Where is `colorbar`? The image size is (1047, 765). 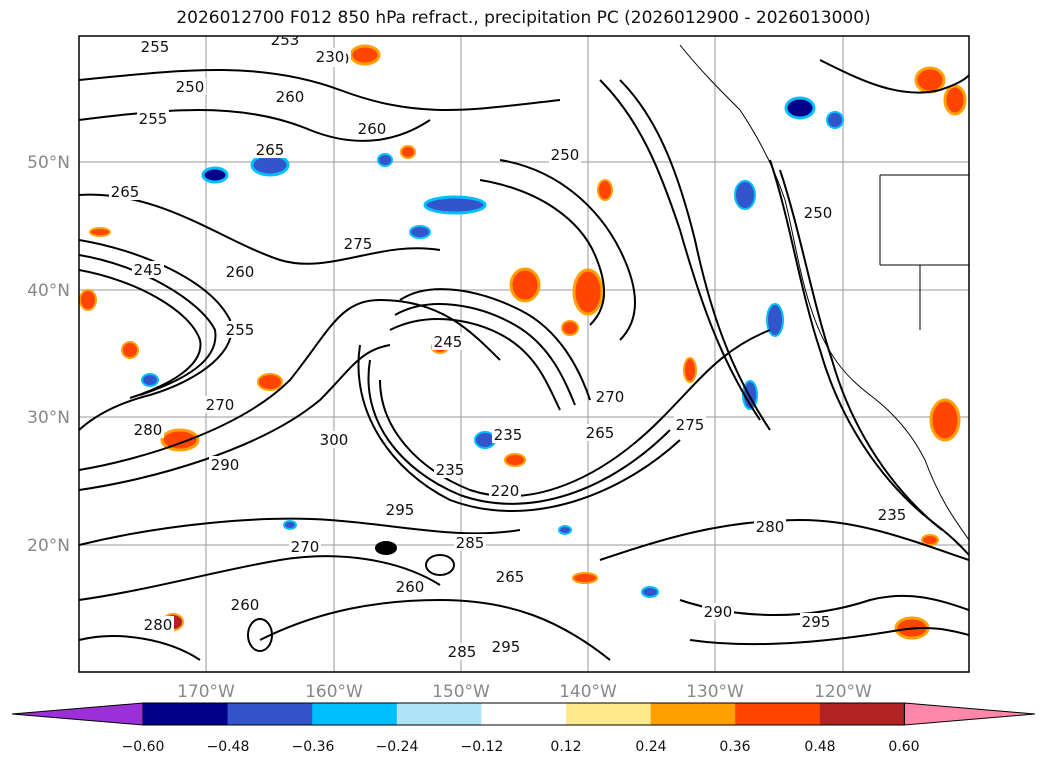 colorbar is located at coordinates (523, 714).